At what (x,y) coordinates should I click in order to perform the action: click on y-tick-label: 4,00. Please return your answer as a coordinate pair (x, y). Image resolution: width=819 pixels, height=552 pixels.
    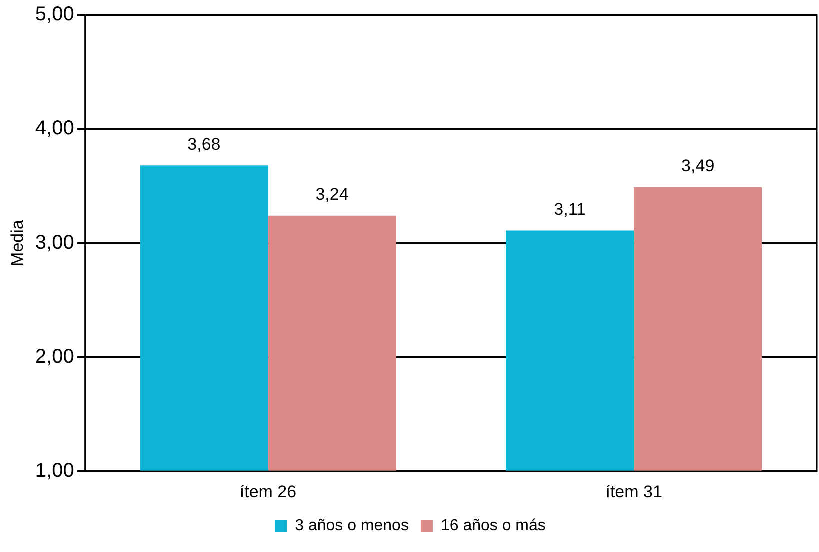
    Looking at the image, I should click on (54, 129).